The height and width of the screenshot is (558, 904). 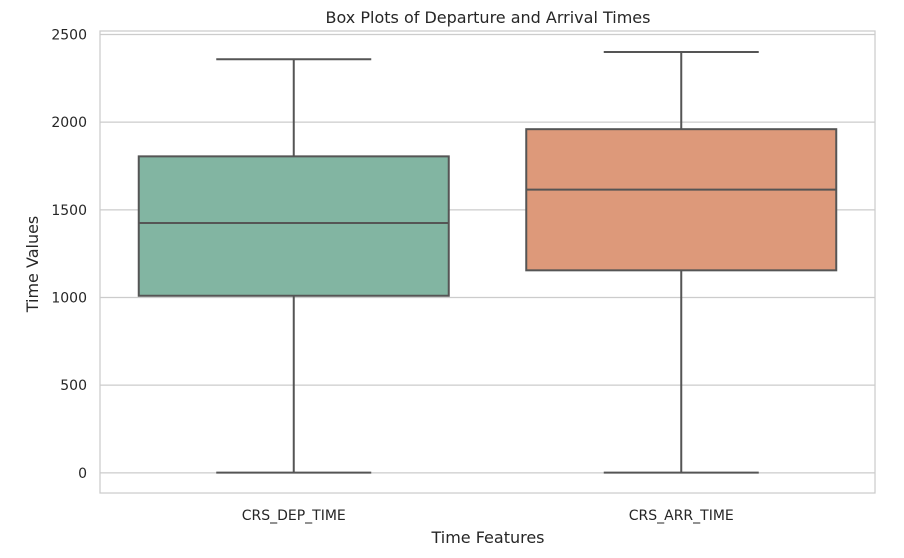 What do you see at coordinates (32, 265) in the screenshot?
I see `y-axis-label: Time Values` at bounding box center [32, 265].